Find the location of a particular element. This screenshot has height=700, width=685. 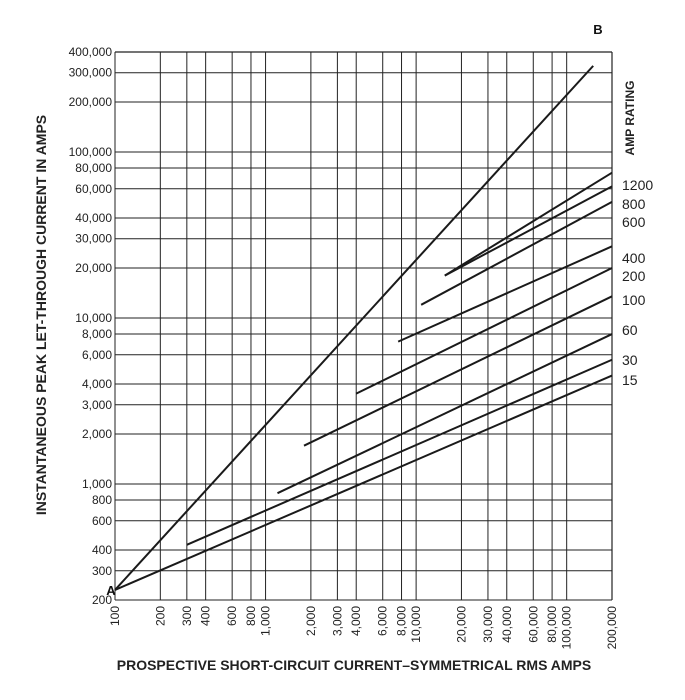

amp-label-400: 400 is located at coordinates (634, 258).